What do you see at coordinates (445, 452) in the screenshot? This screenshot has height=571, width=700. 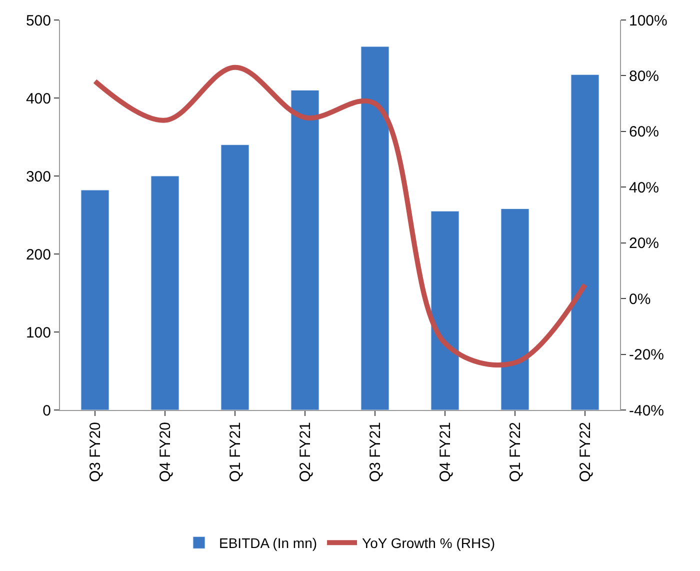 I see `x-tick-label: Q4 FY21` at bounding box center [445, 452].